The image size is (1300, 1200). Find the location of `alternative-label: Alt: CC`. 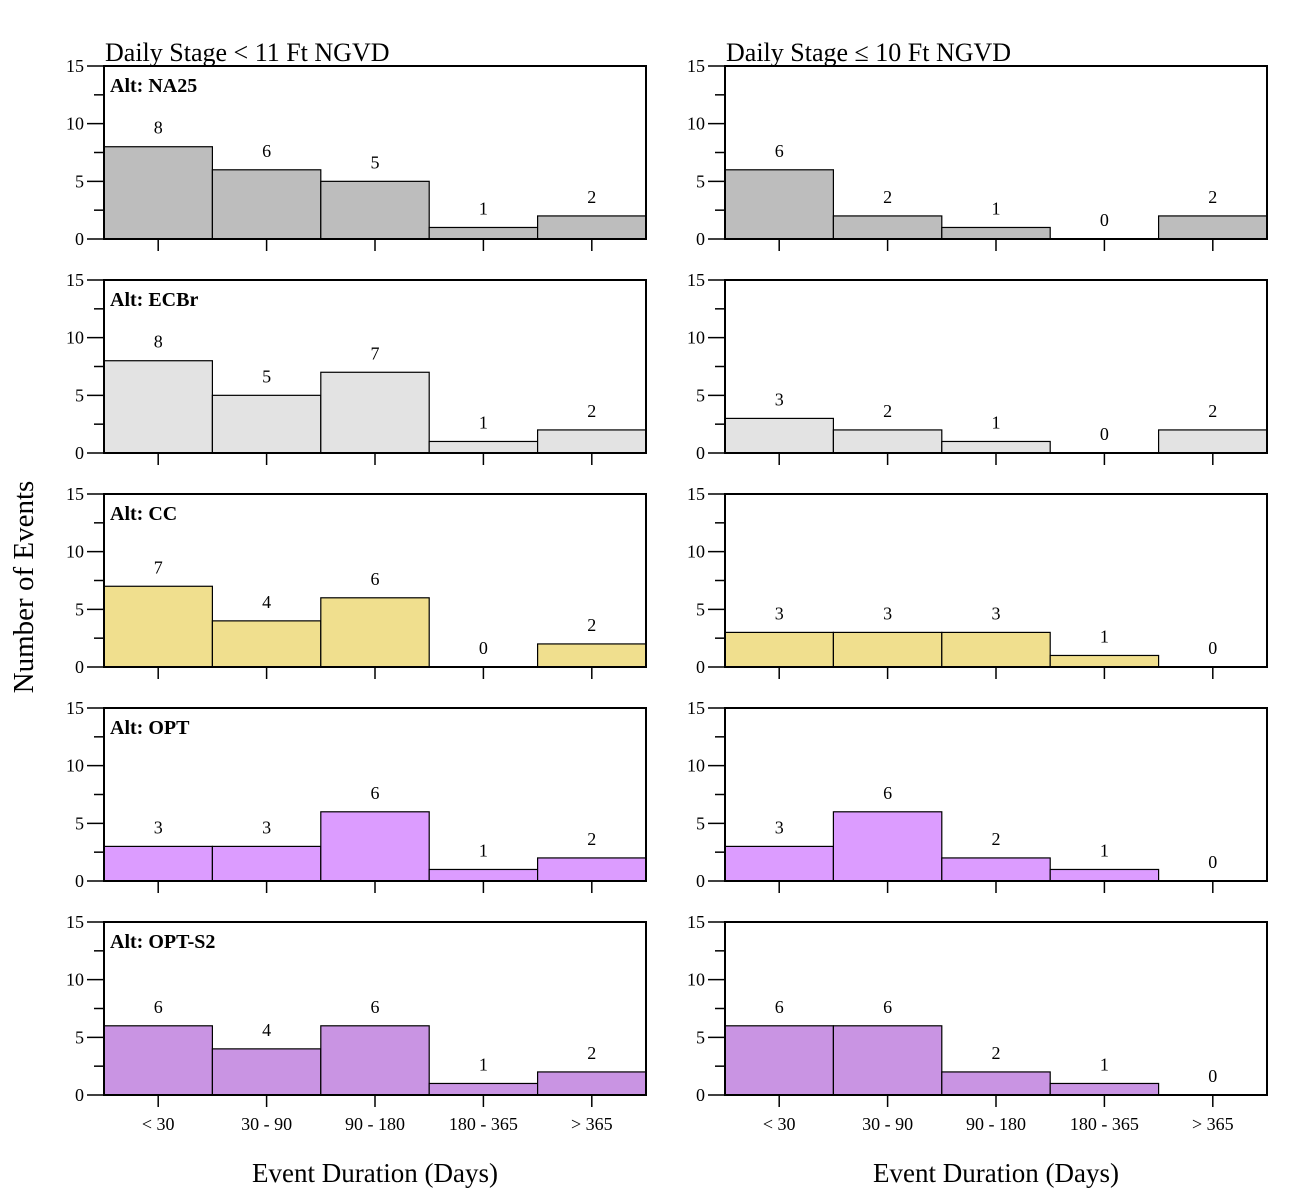

alternative-label: Alt: CC is located at coordinates (143, 514).